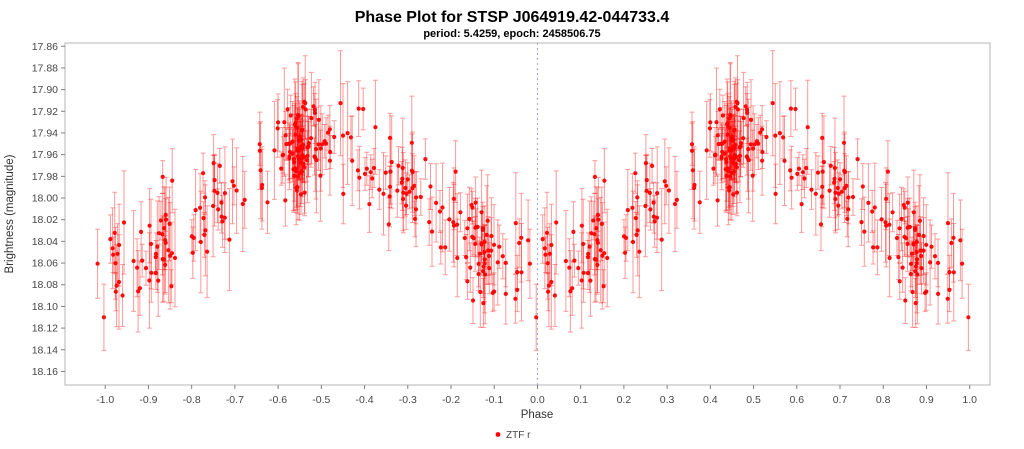 This screenshot has width=1024, height=449. Describe the element at coordinates (494, 400) in the screenshot. I see `x-tick-label: -0.1` at that location.